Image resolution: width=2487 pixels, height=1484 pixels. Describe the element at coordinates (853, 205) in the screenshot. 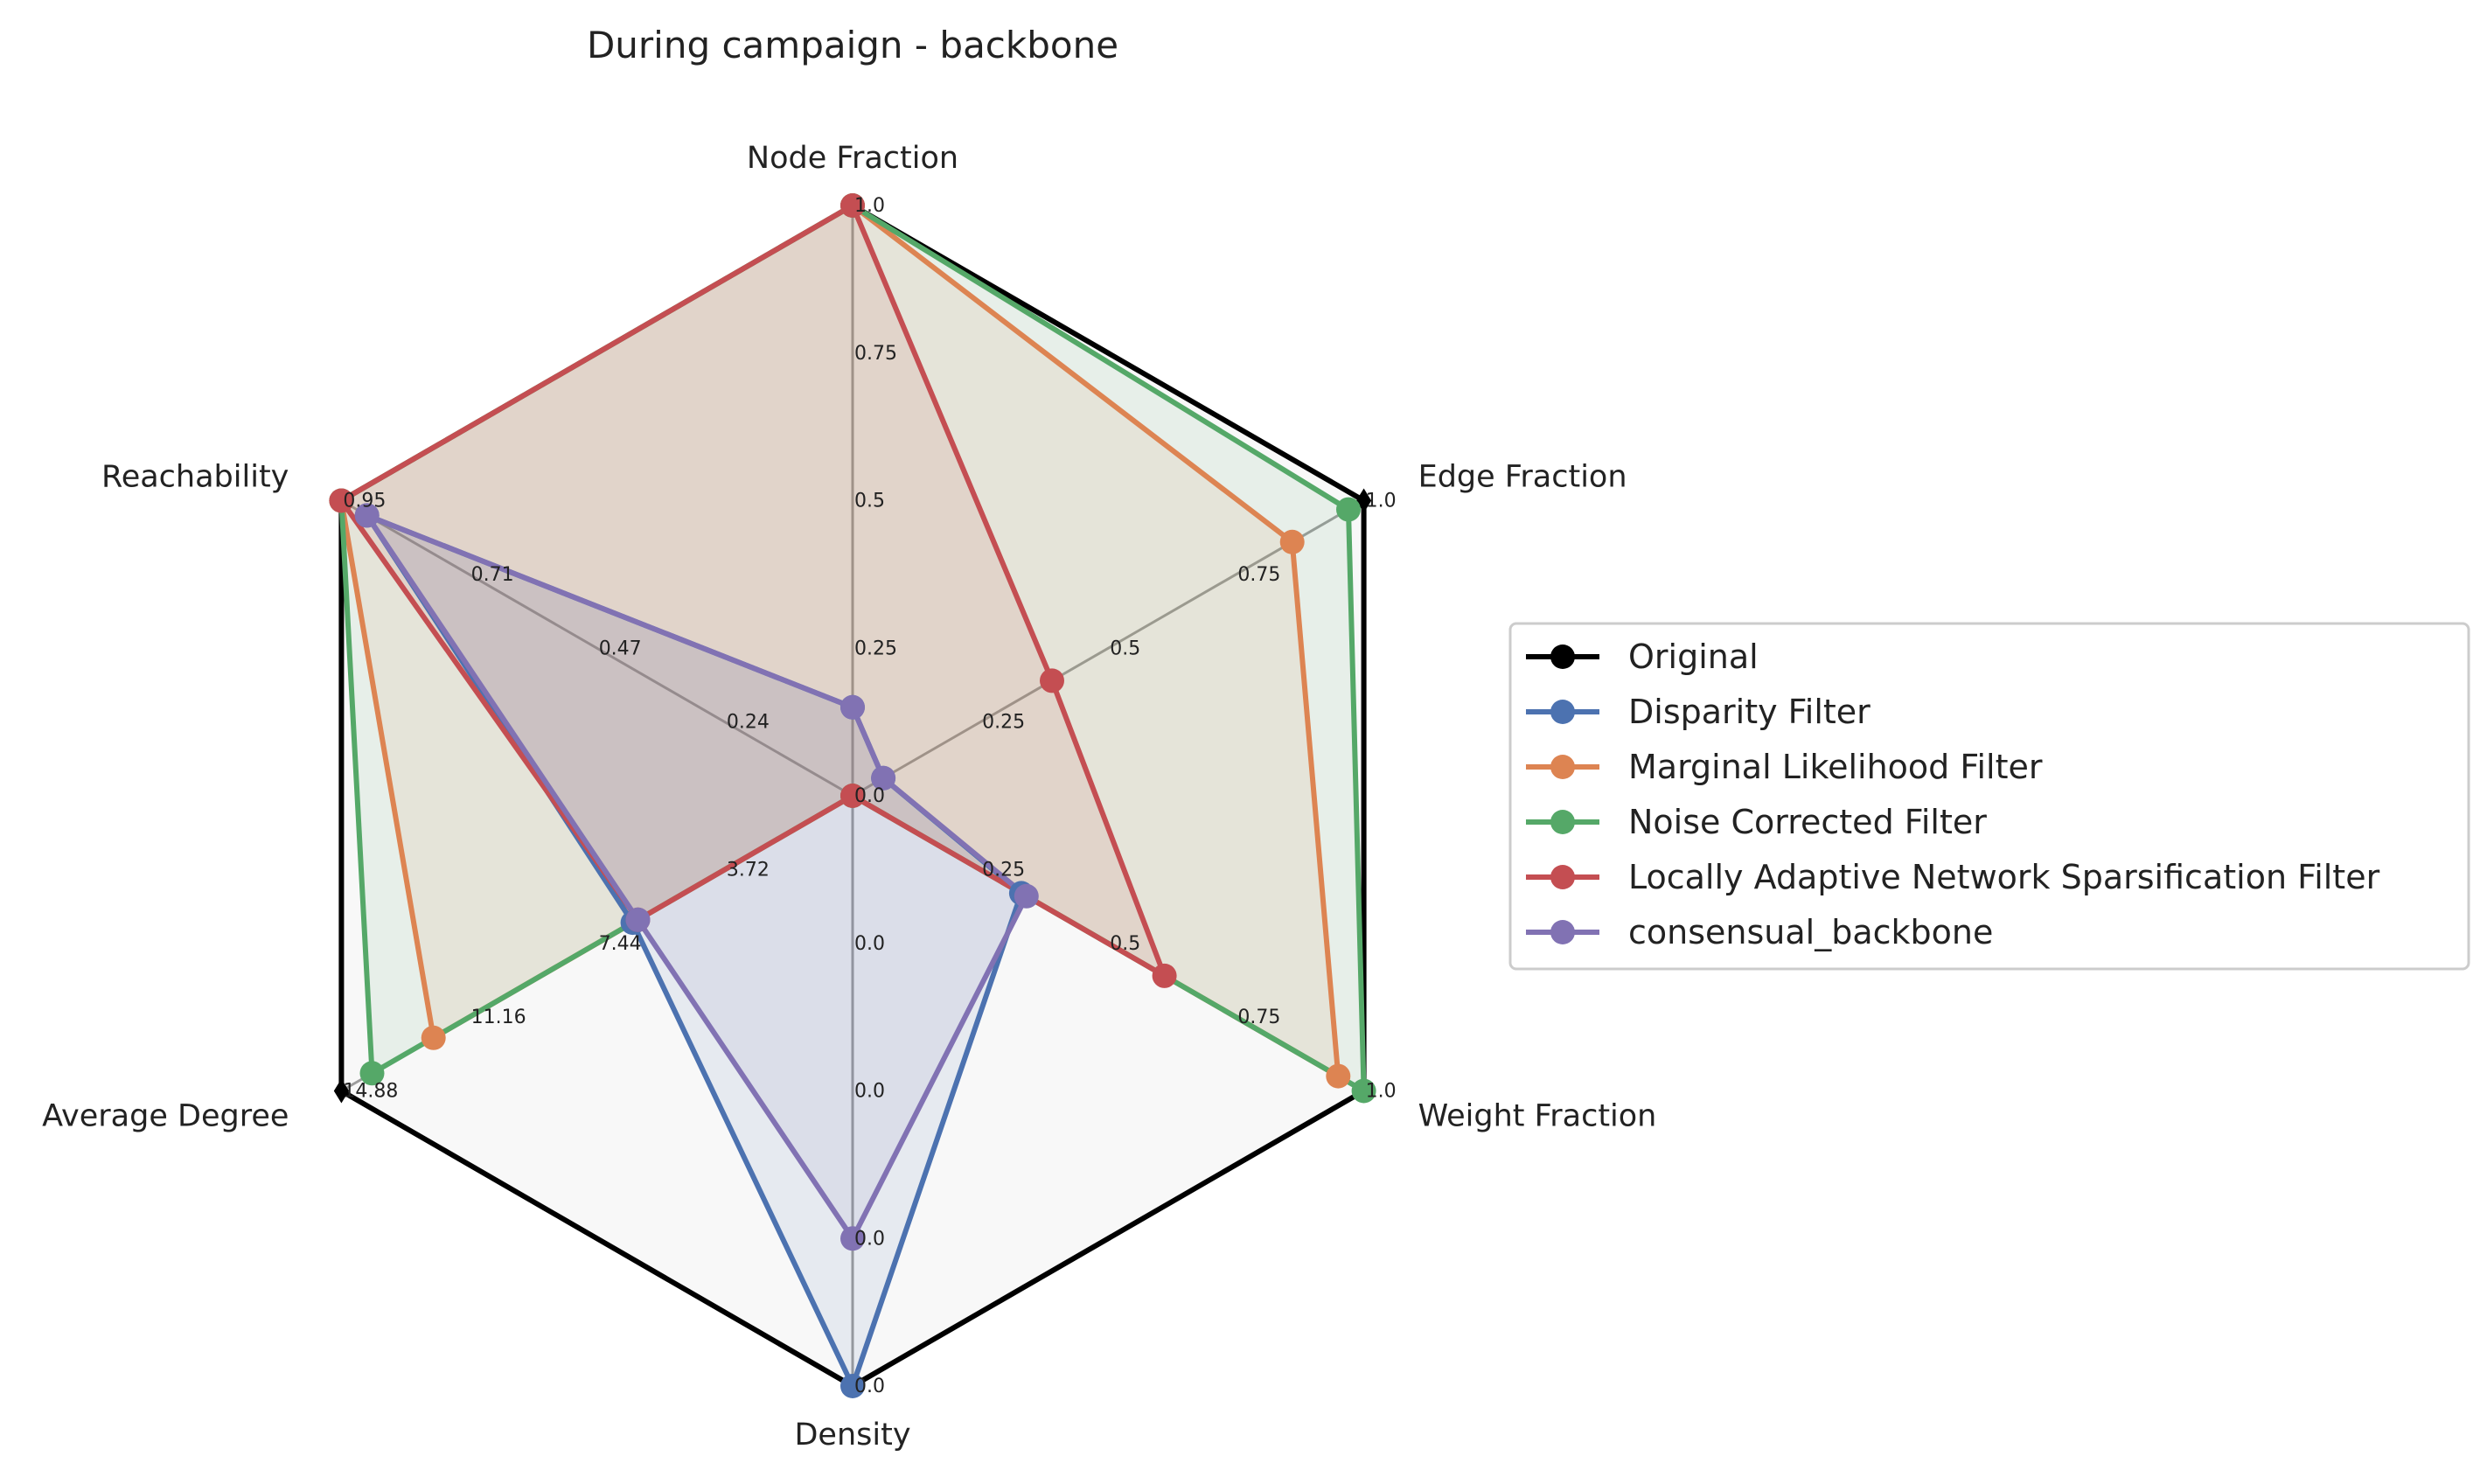

I see `point-locally-adaptive-network-sparsification-filter-node-fraction` at that location.